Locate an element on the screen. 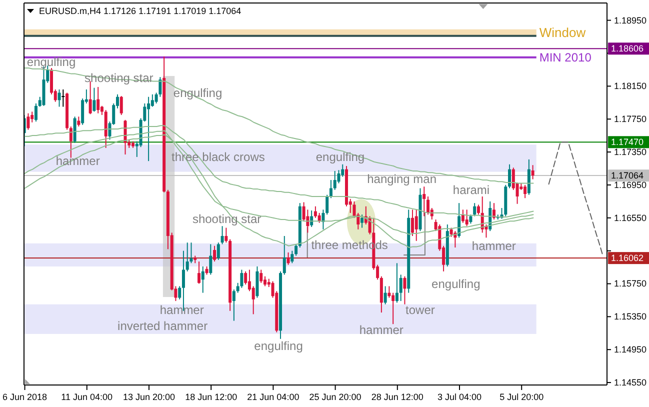 Image resolution: width=649 pixels, height=407 pixels. y-tick-label: 1.16950 is located at coordinates (630, 185).